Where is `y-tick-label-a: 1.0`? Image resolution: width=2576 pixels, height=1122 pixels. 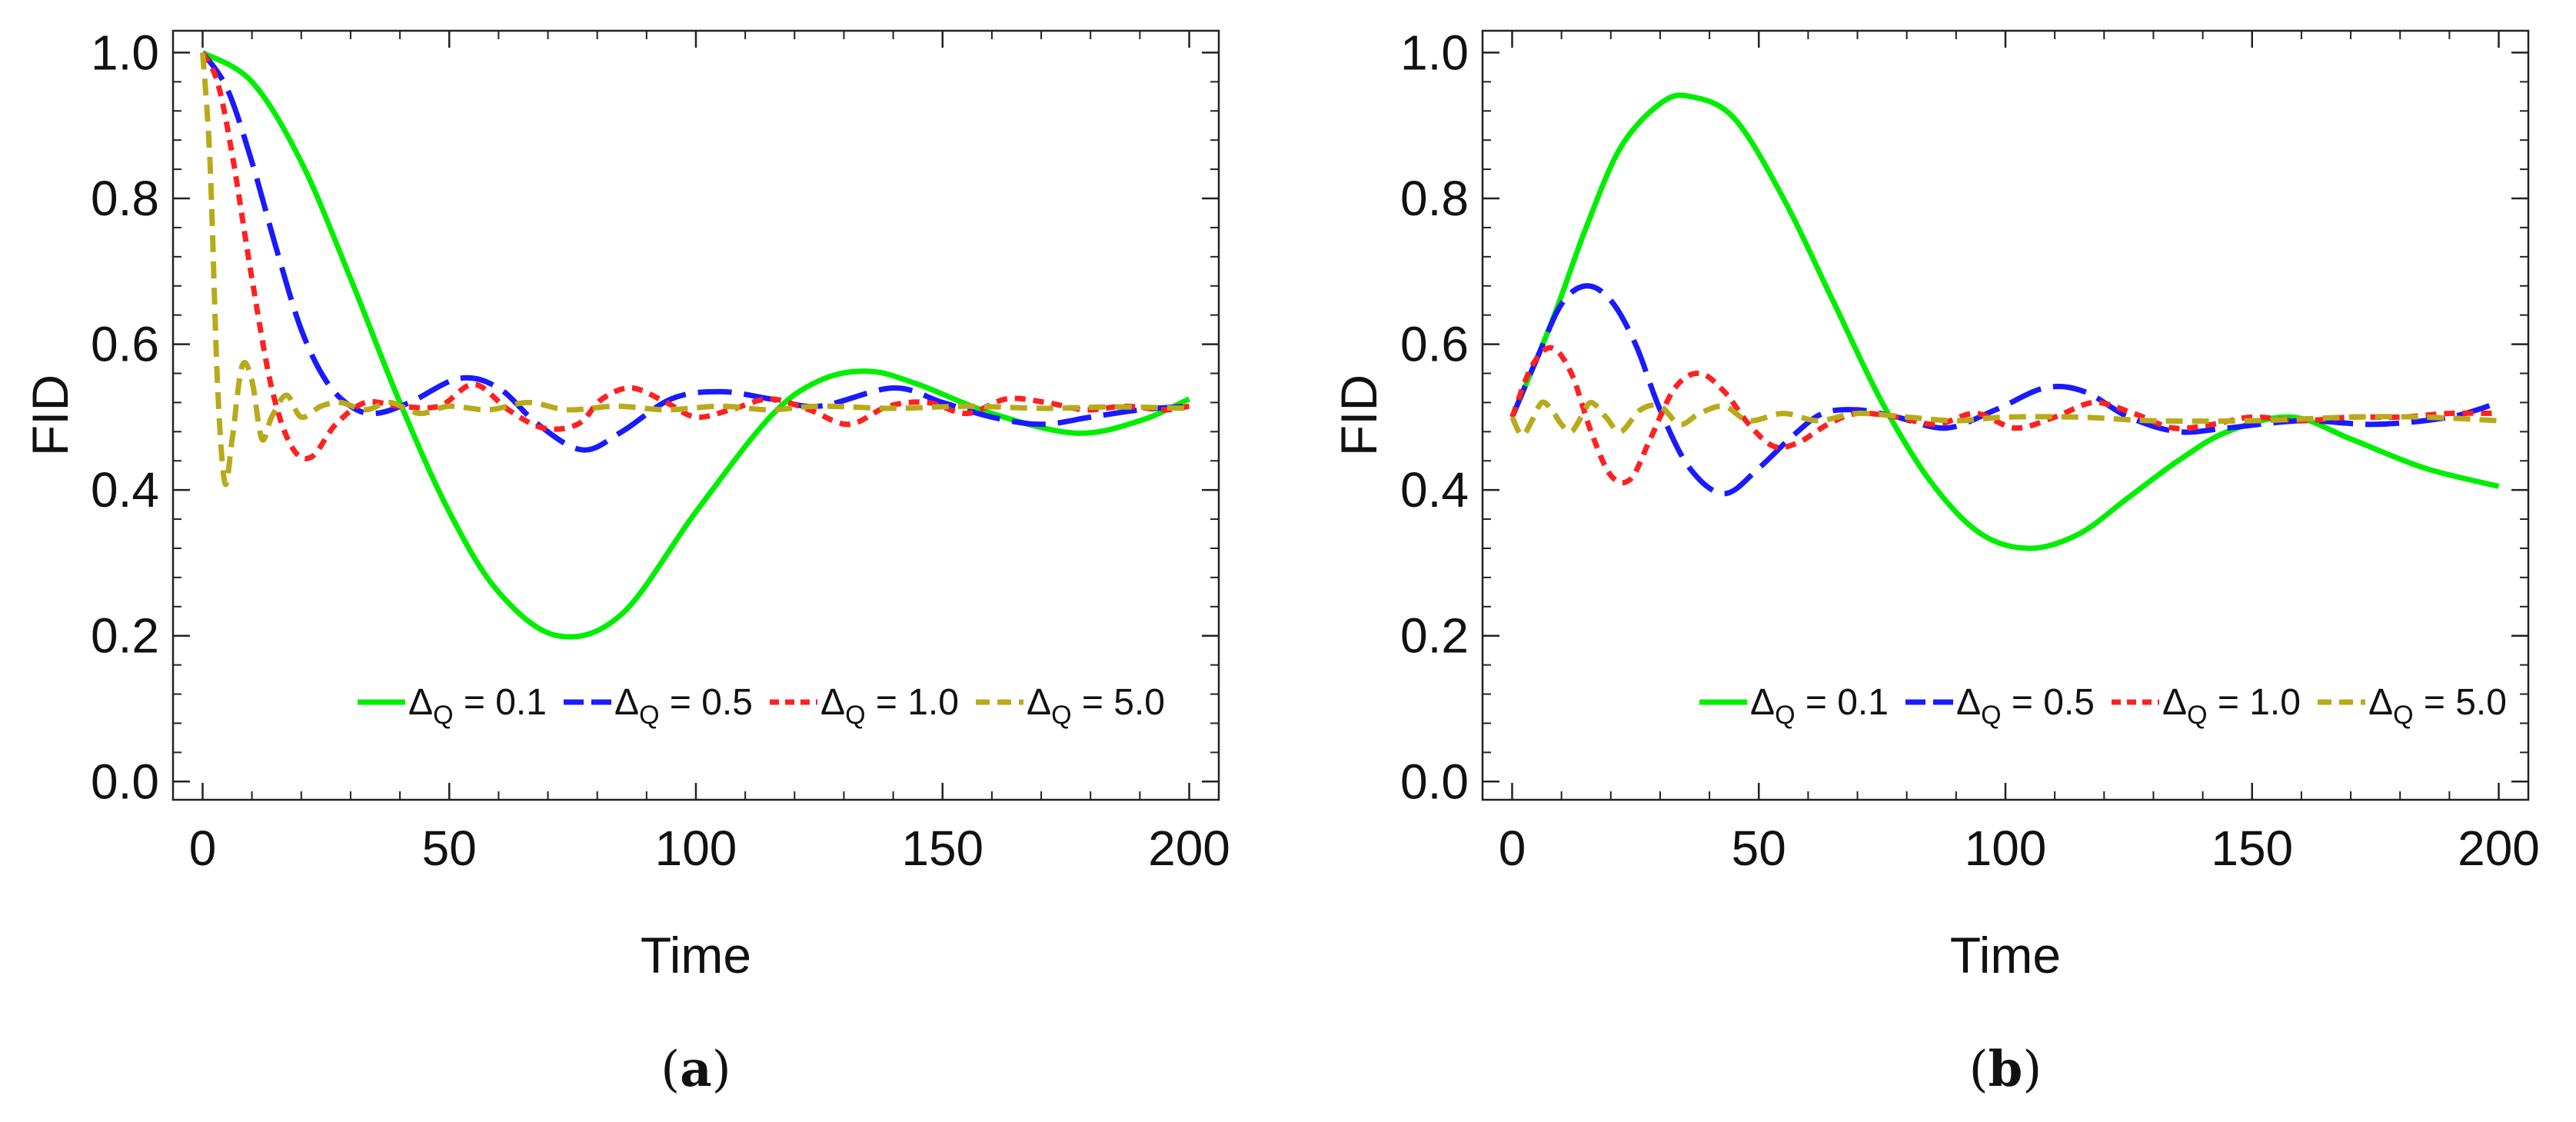
y-tick-label-a: 1.0 is located at coordinates (125, 52).